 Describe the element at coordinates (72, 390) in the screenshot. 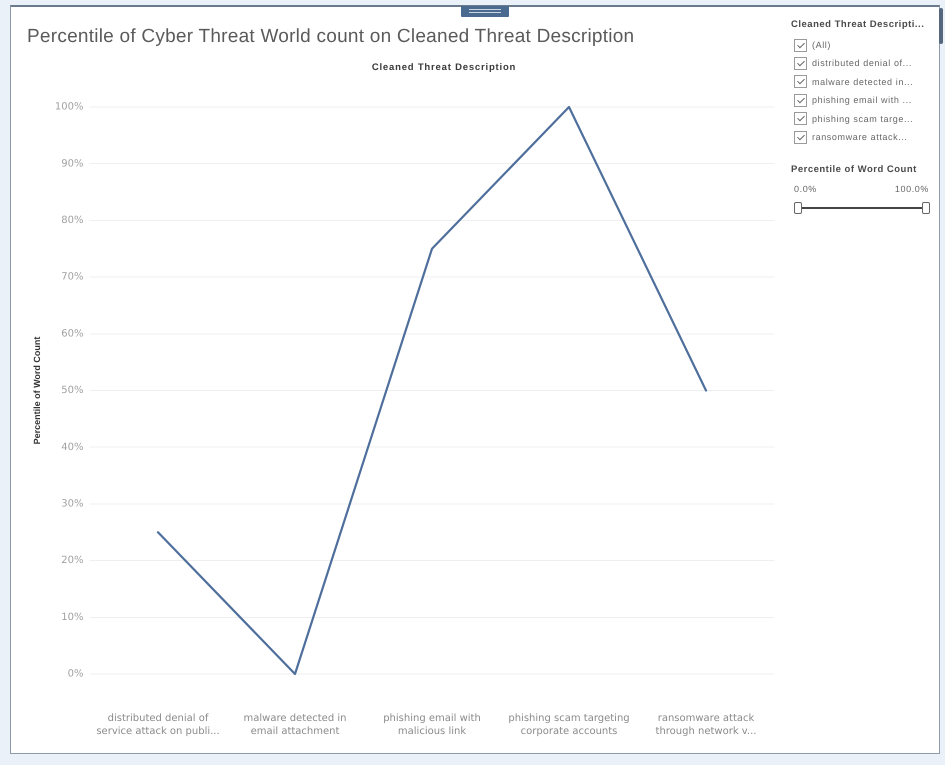

I see `y-tick-label: 50%` at that location.